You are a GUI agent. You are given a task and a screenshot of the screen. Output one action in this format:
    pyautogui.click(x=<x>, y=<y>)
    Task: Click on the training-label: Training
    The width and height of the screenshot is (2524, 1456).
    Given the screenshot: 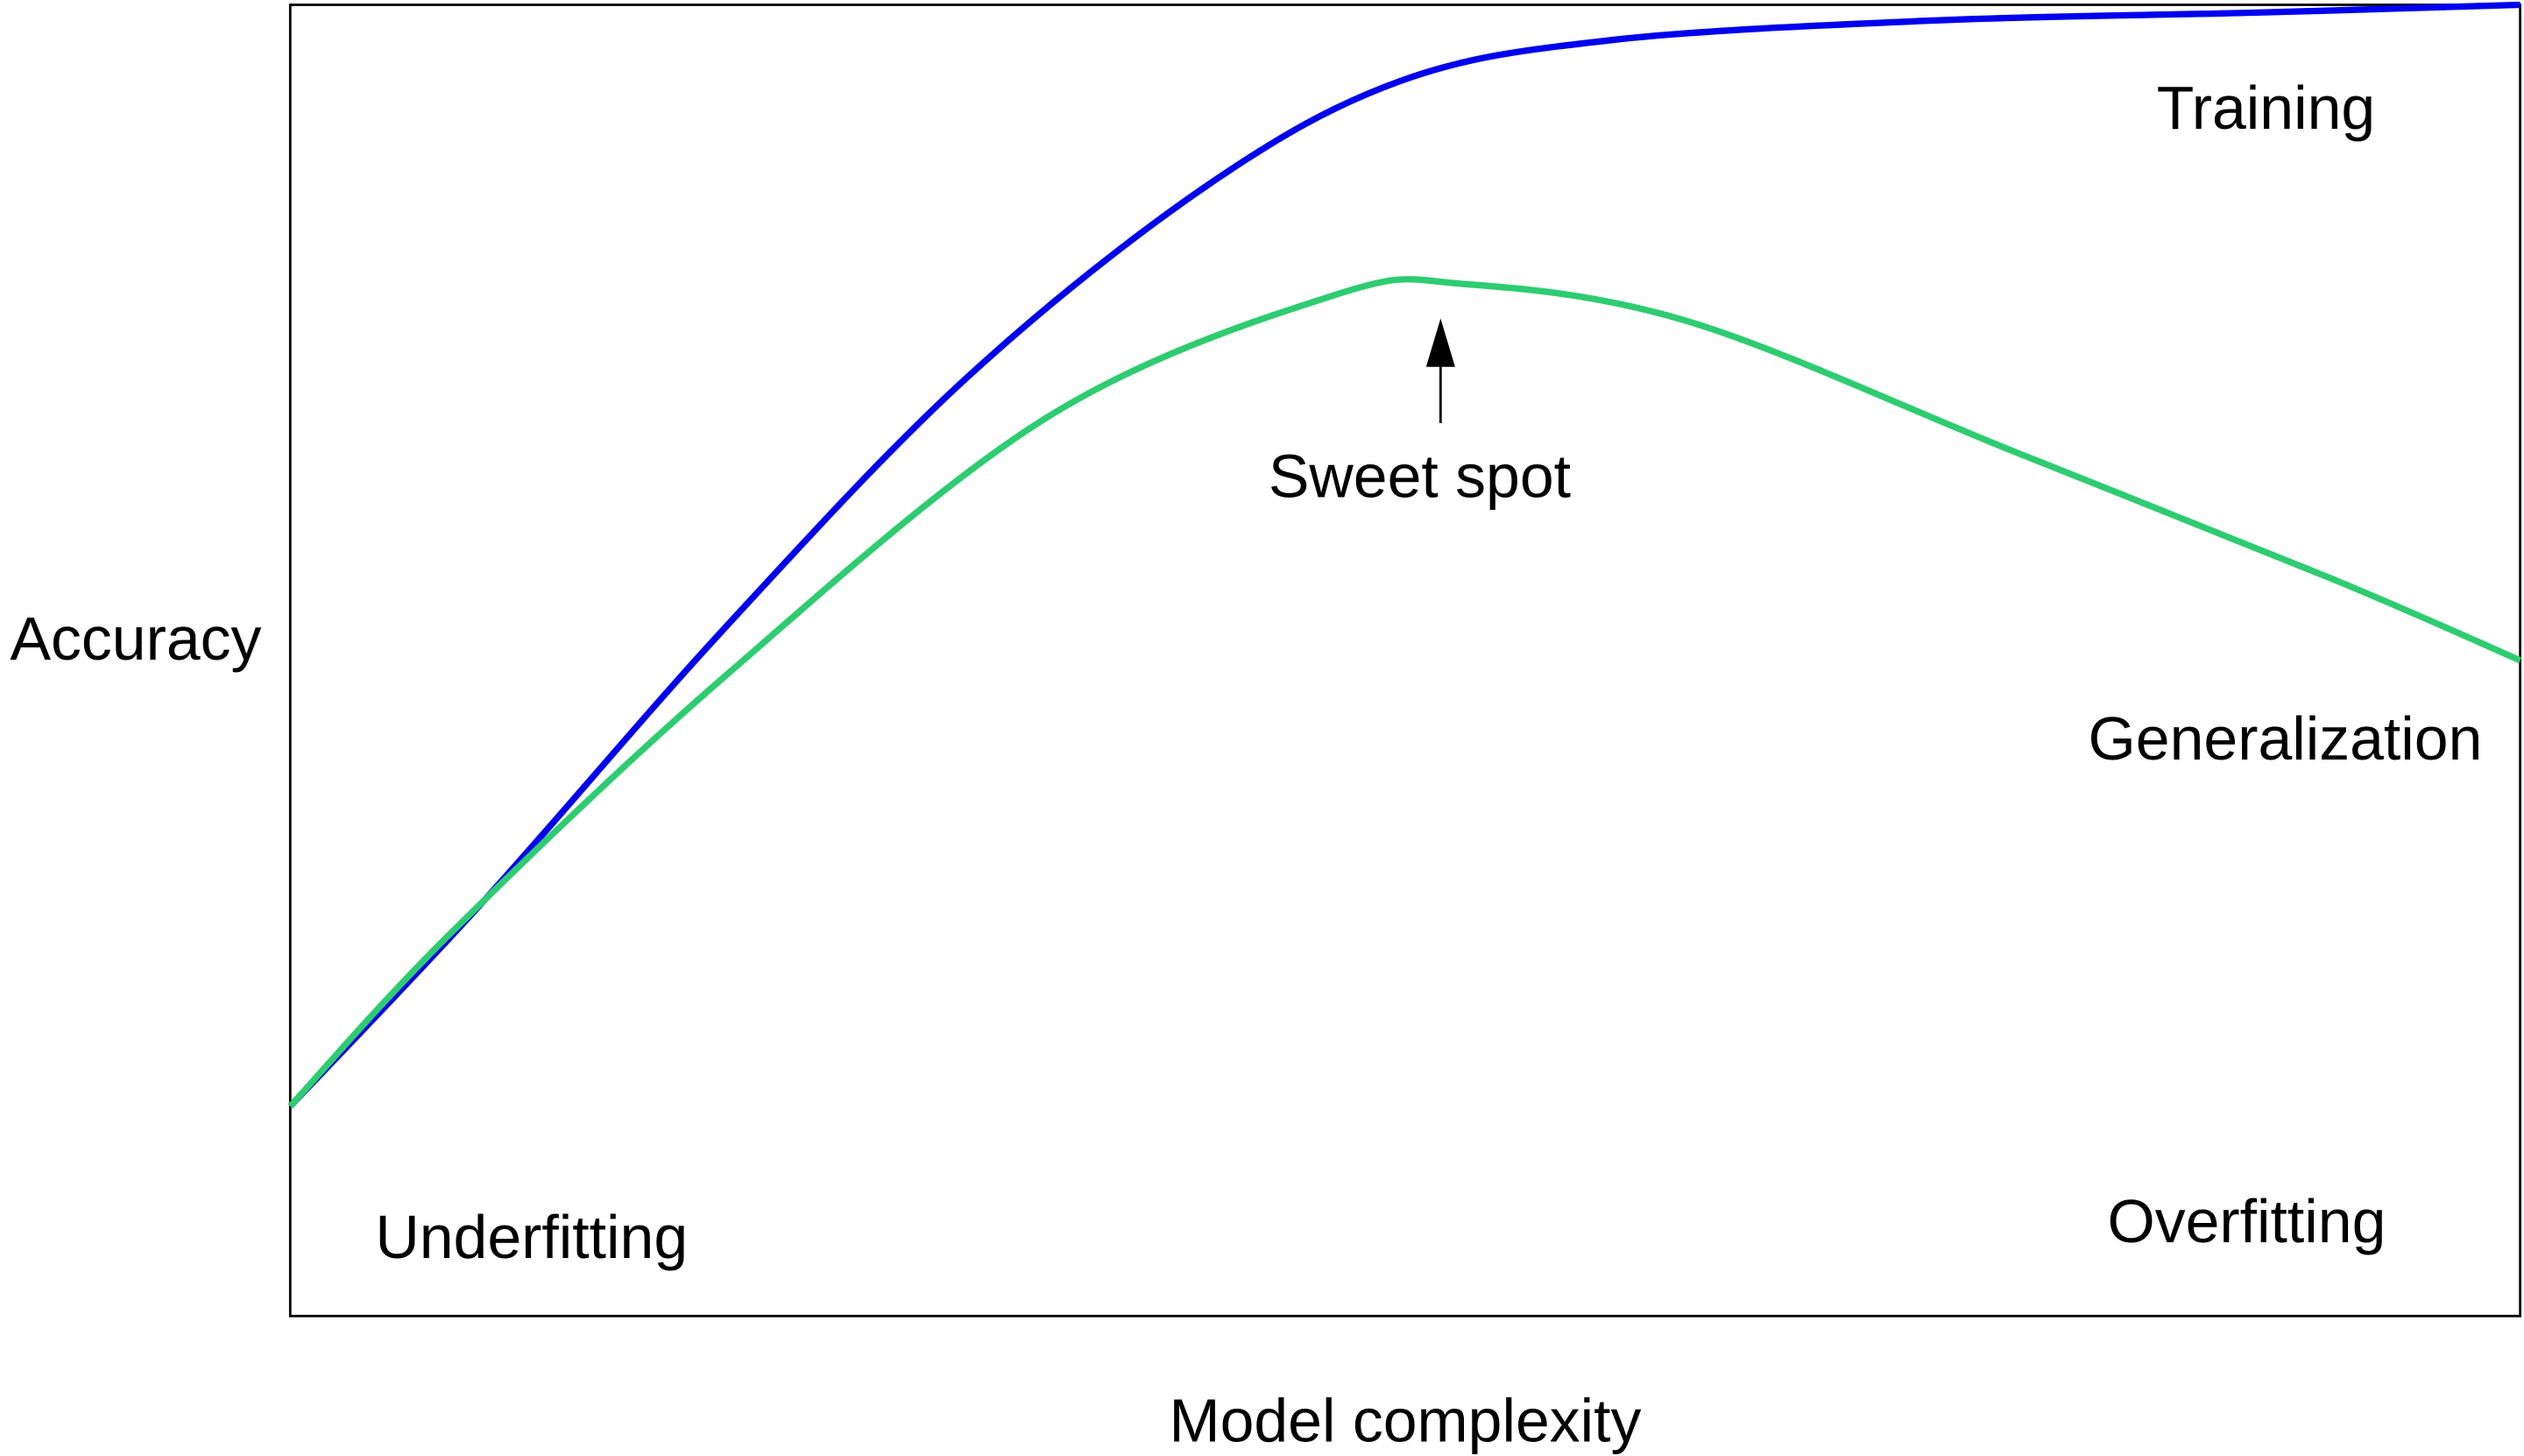 What is the action you would take?
    pyautogui.click(x=2266, y=108)
    